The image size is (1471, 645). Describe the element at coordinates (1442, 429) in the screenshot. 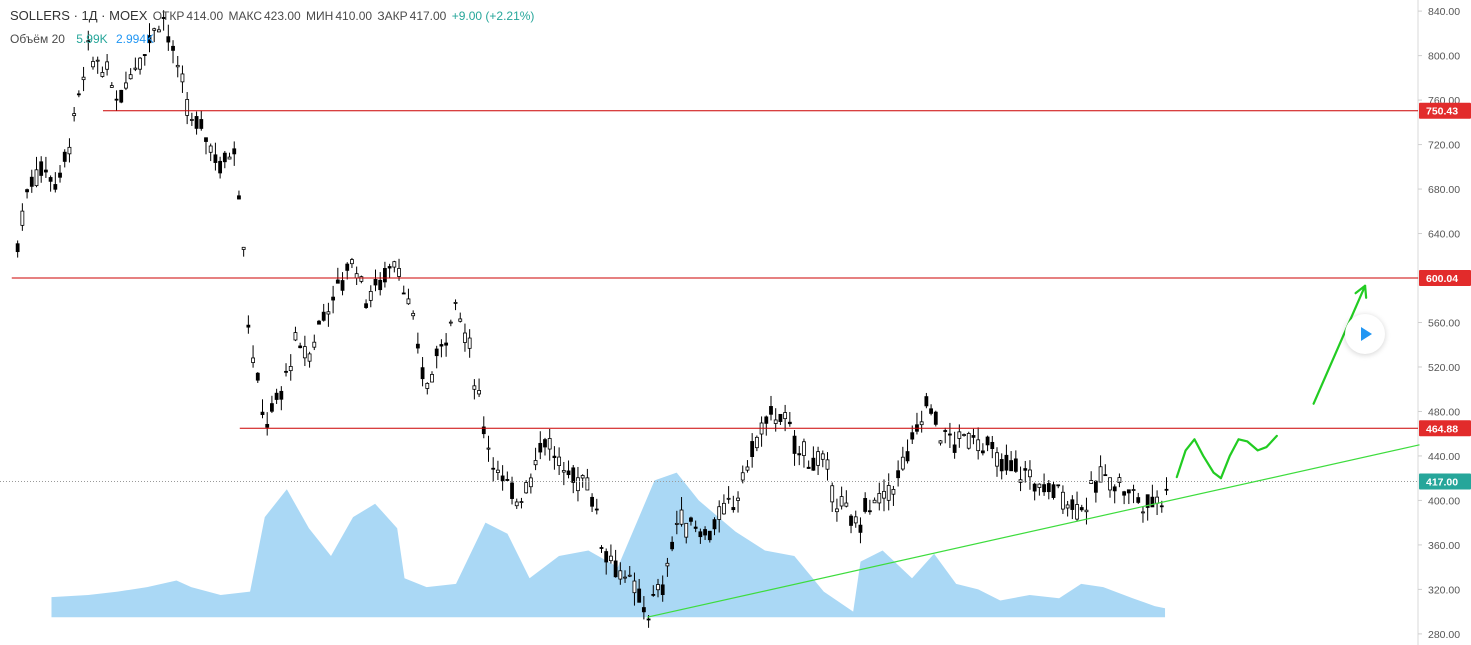

I see `price-label: 464.88` at that location.